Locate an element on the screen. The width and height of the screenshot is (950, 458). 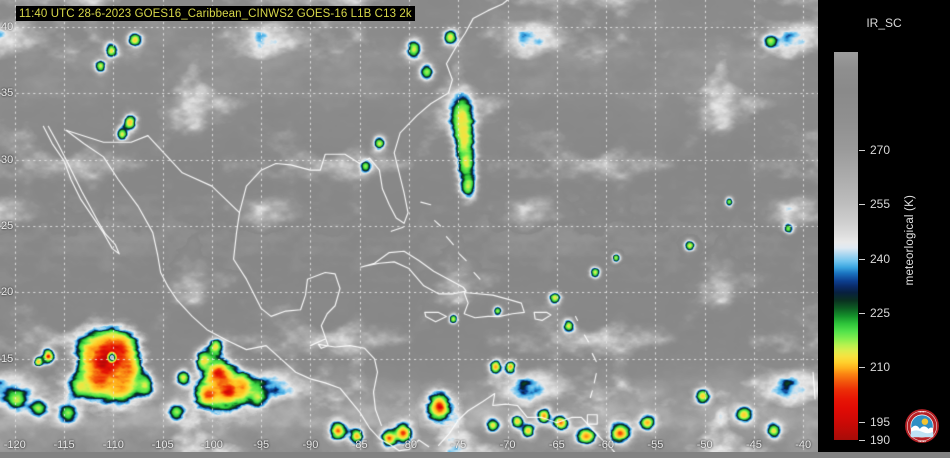
agency-logo-icon: ●●●●● ●●●●● is located at coordinates (922, 426).